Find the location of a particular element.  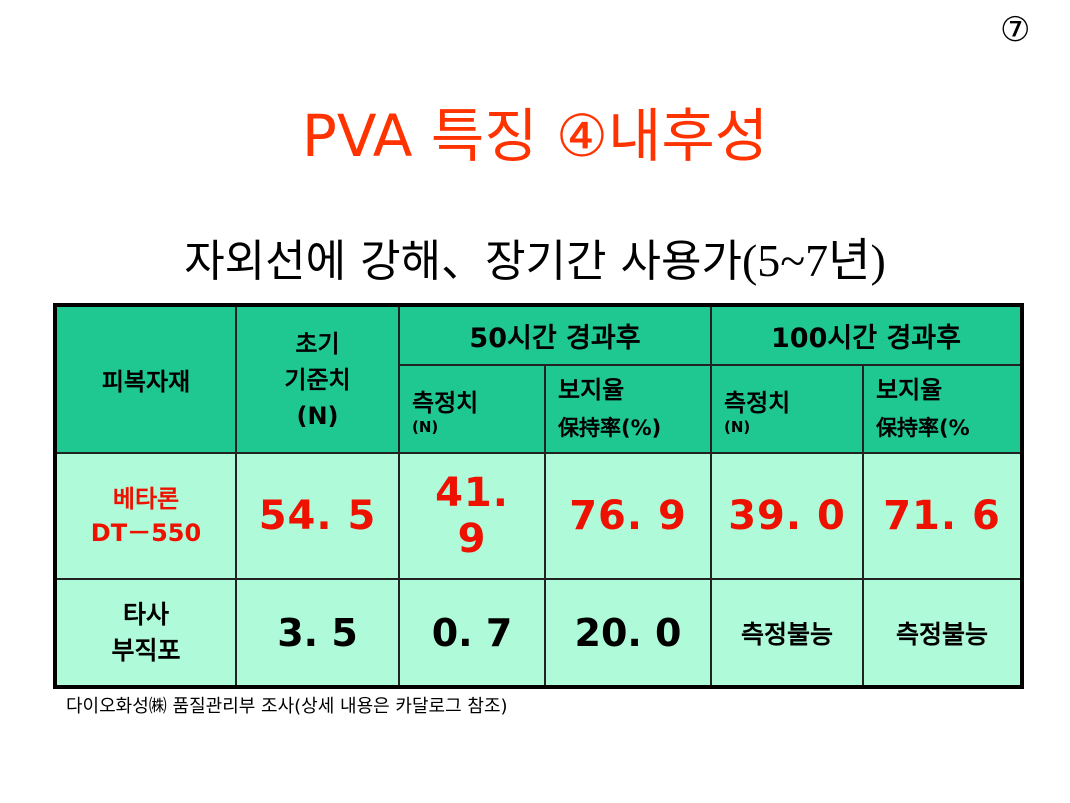

row2-measured-100: 측정불능 is located at coordinates (787, 633).